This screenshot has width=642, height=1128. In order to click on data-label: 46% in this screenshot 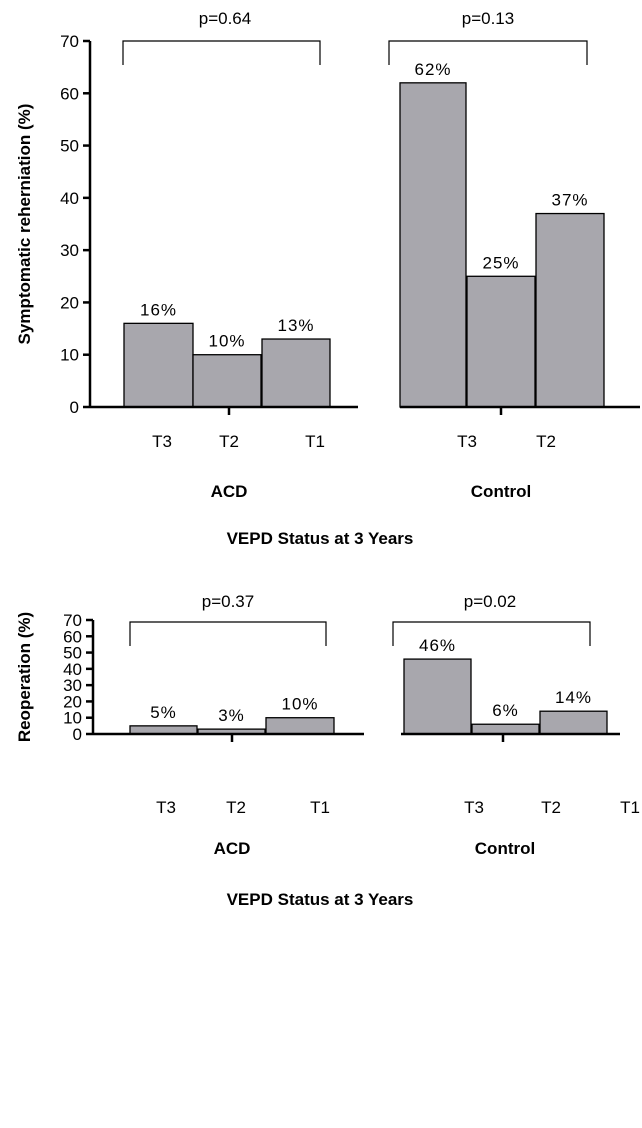, I will do `click(437, 645)`.